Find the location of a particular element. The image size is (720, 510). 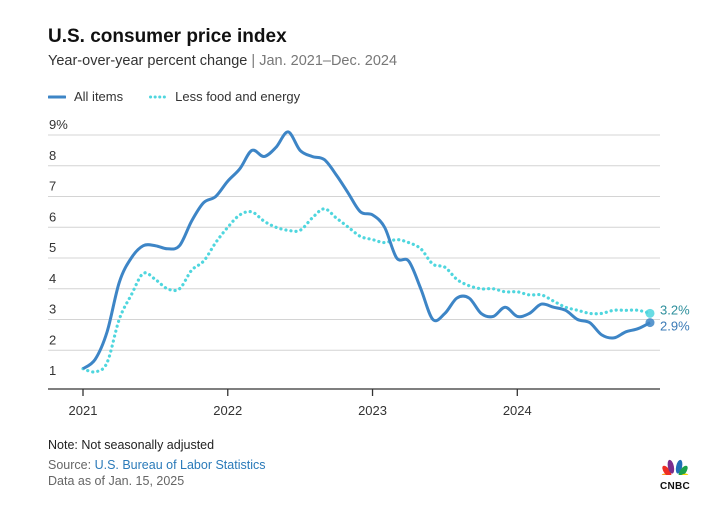

source-line: Source: U.S. Bureau of Labor Statistics is located at coordinates (156, 465).